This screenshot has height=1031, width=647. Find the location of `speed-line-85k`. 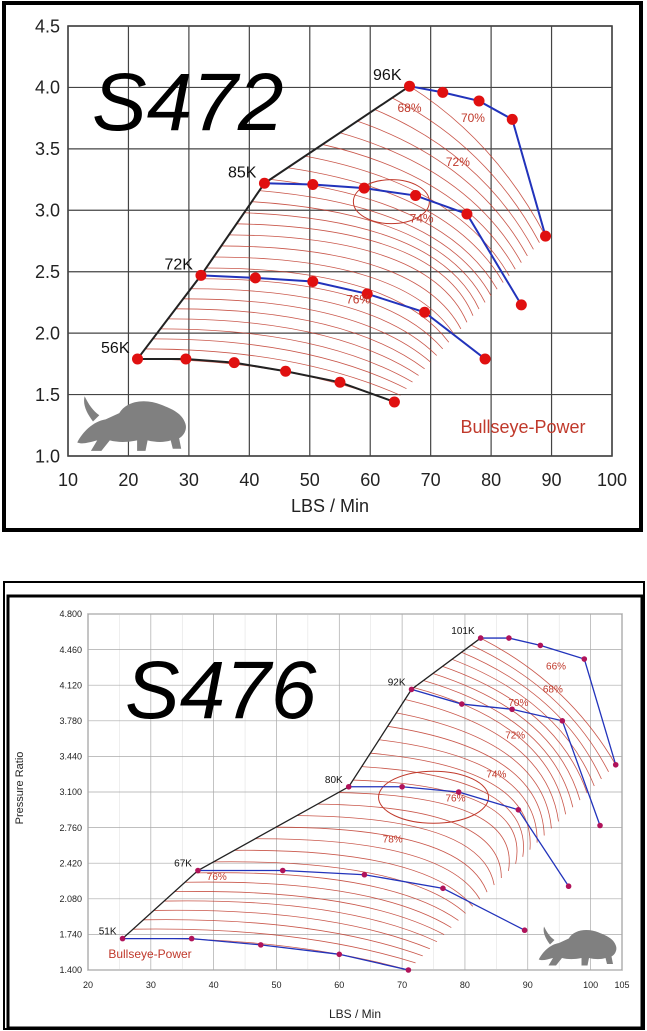

speed-line-85k is located at coordinates (393, 244).